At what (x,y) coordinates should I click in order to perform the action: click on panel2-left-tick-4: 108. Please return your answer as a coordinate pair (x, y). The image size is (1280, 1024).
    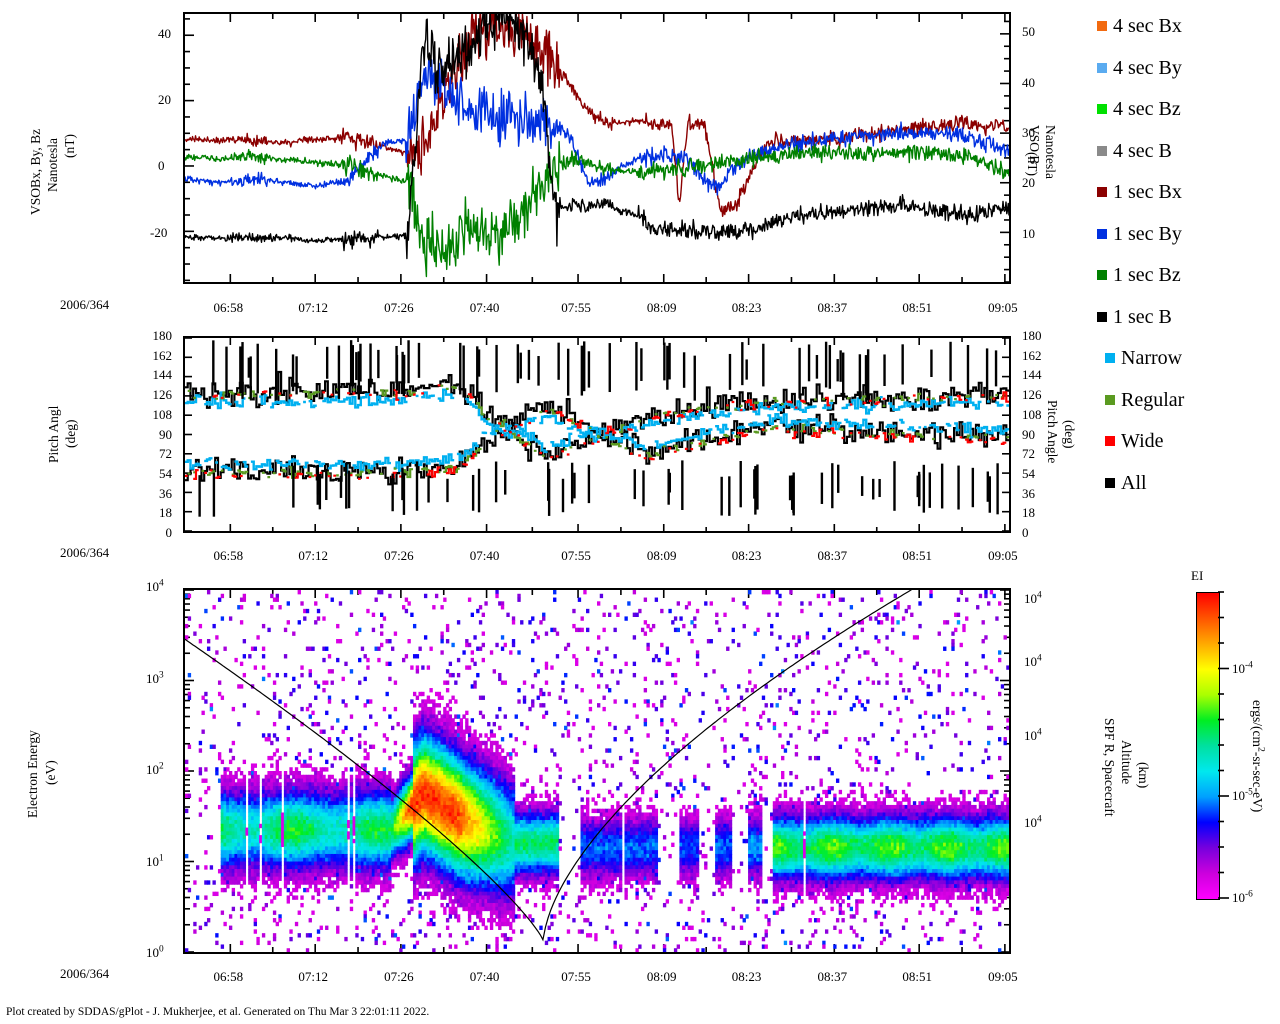
    Looking at the image, I should click on (162, 414).